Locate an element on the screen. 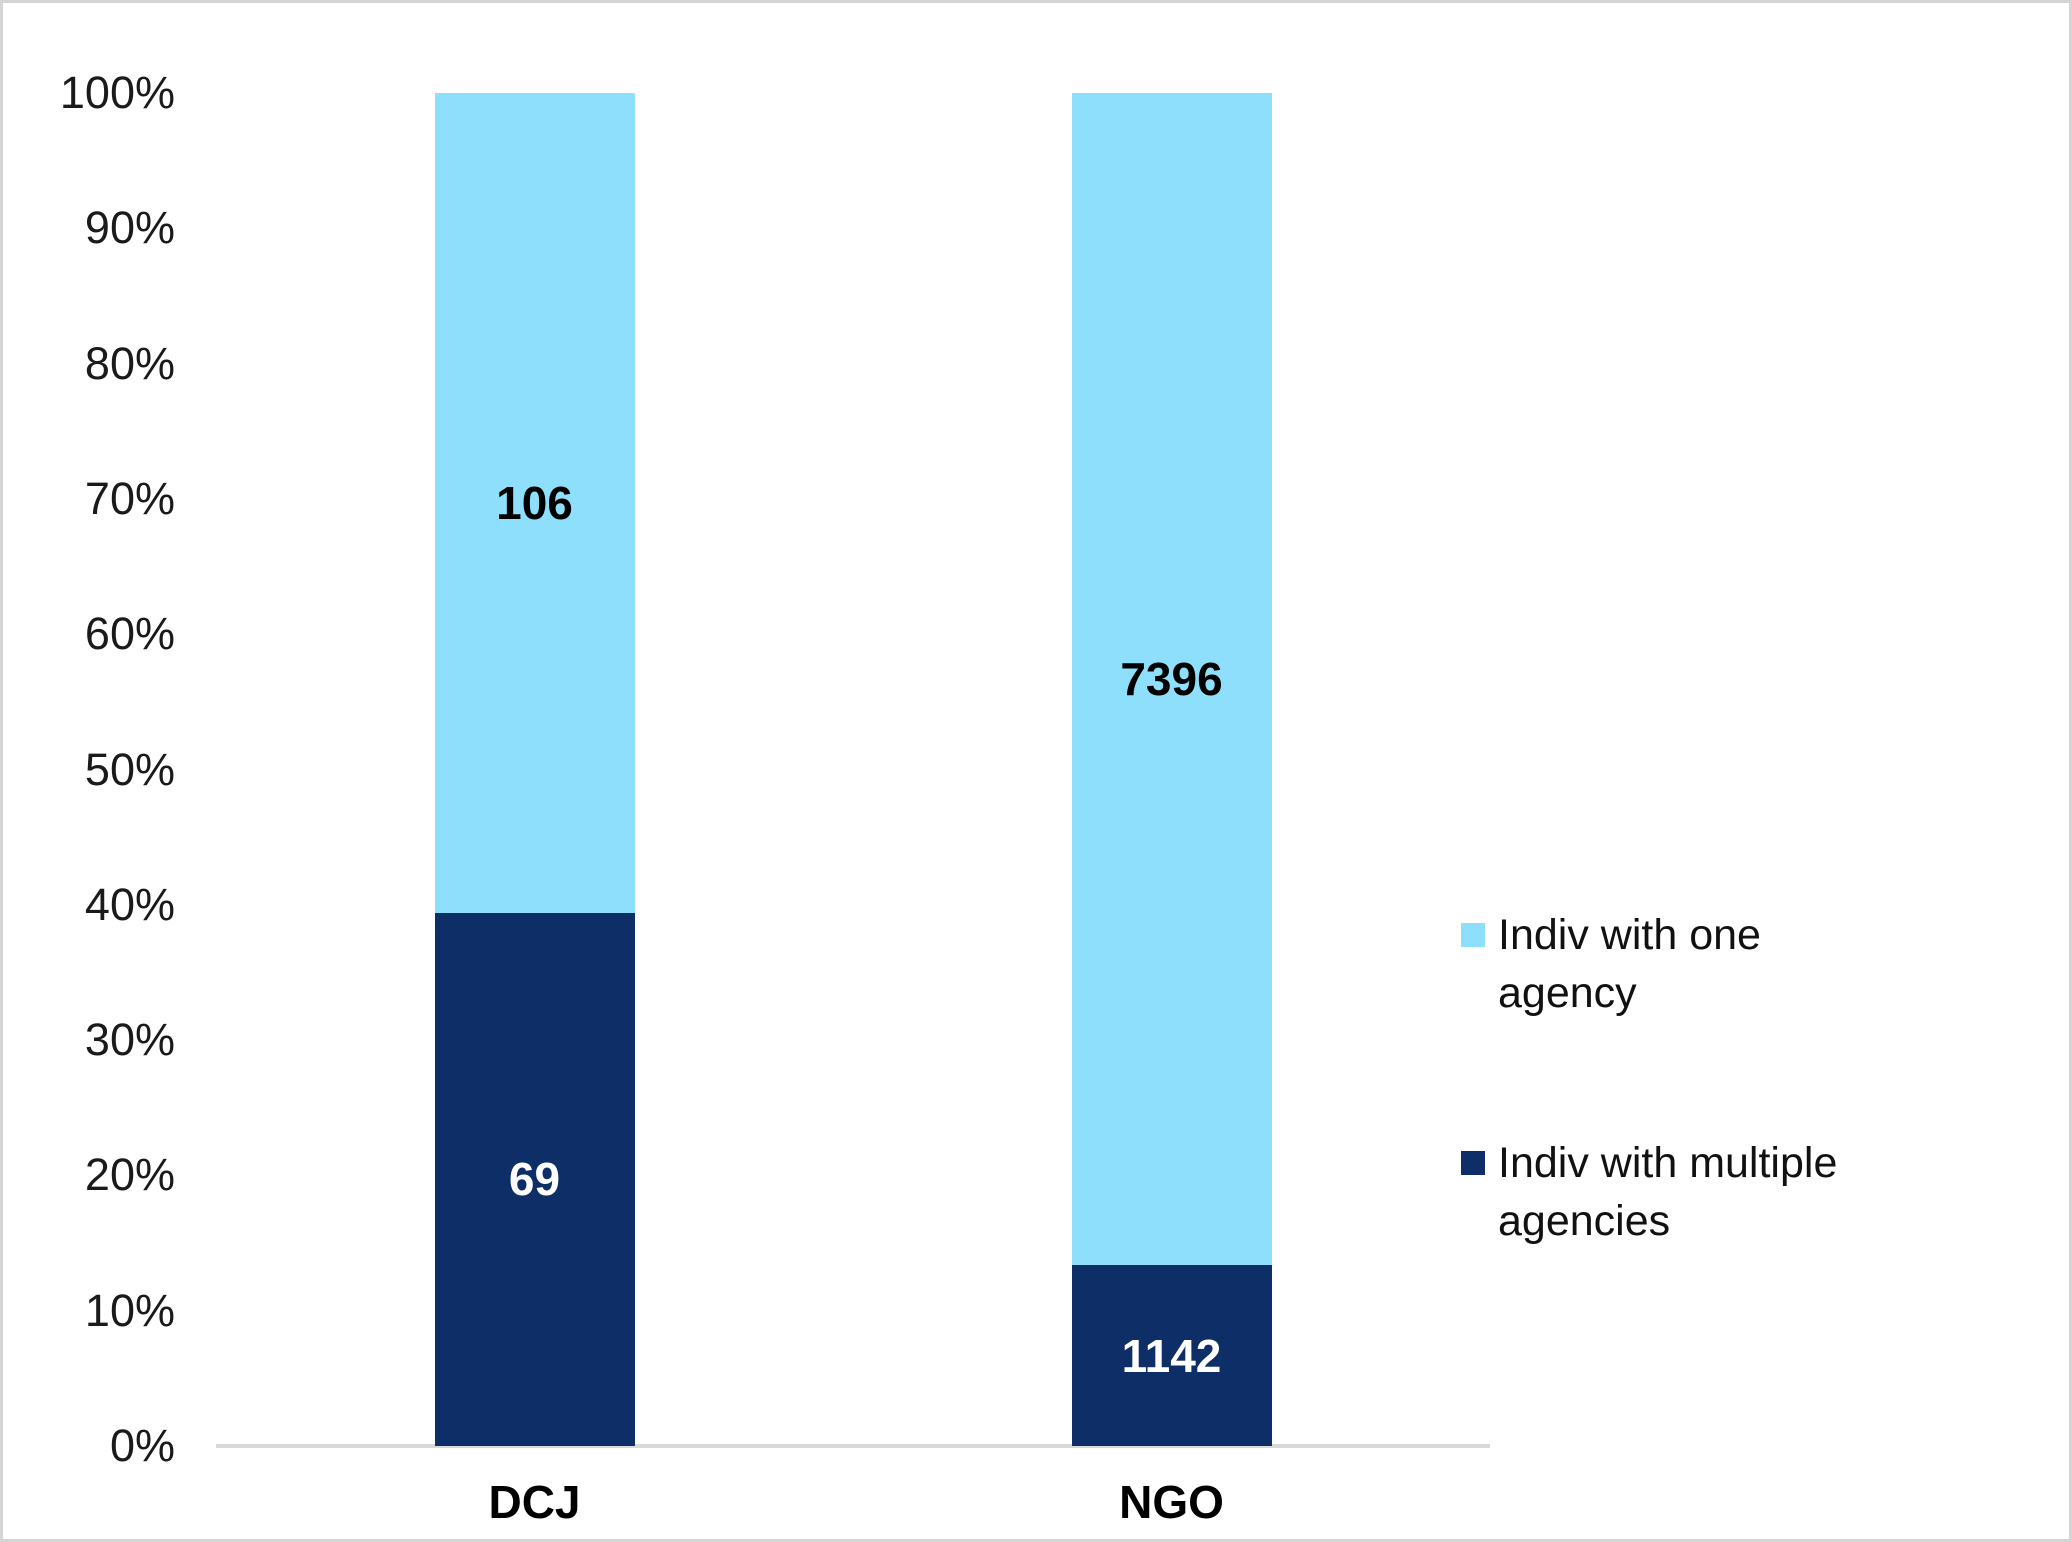  bar-ngo: 1142 7396 is located at coordinates (1171, 769).